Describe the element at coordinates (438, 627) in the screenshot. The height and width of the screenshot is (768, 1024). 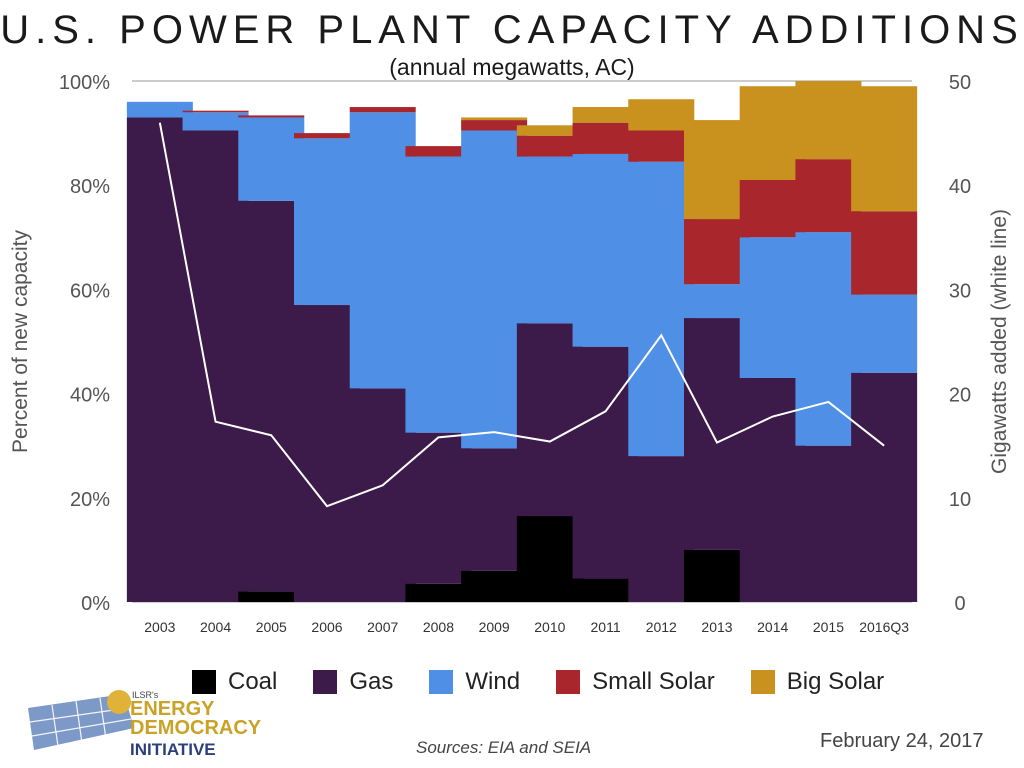
I see `x-tick-label: 2008` at that location.